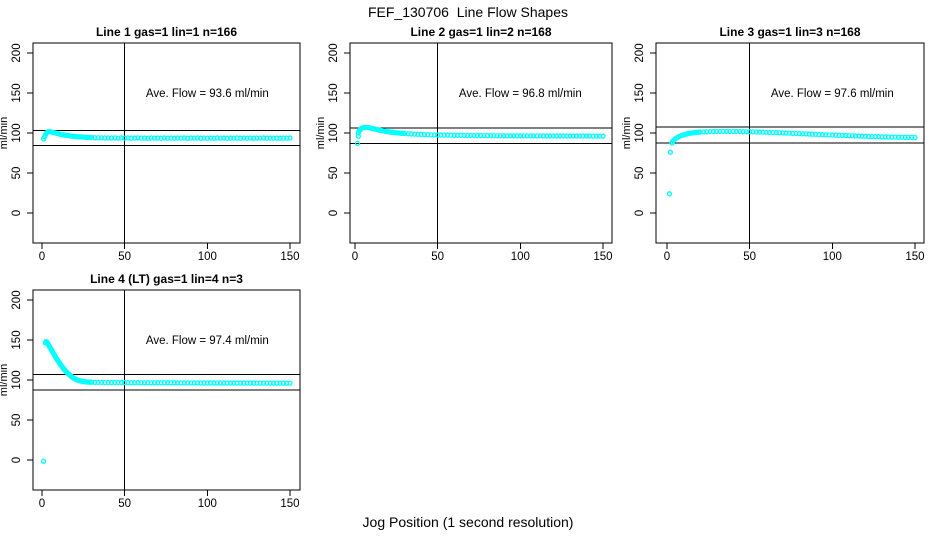  What do you see at coordinates (334, 132) in the screenshot?
I see `y-tick-label: 100` at bounding box center [334, 132].